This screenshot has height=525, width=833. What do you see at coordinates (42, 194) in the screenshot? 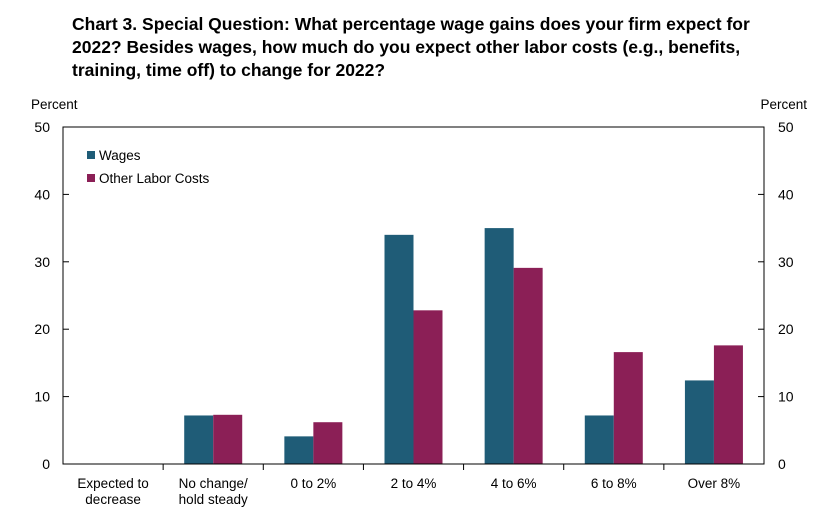
I see `y-tick-label-left: 40` at bounding box center [42, 194].